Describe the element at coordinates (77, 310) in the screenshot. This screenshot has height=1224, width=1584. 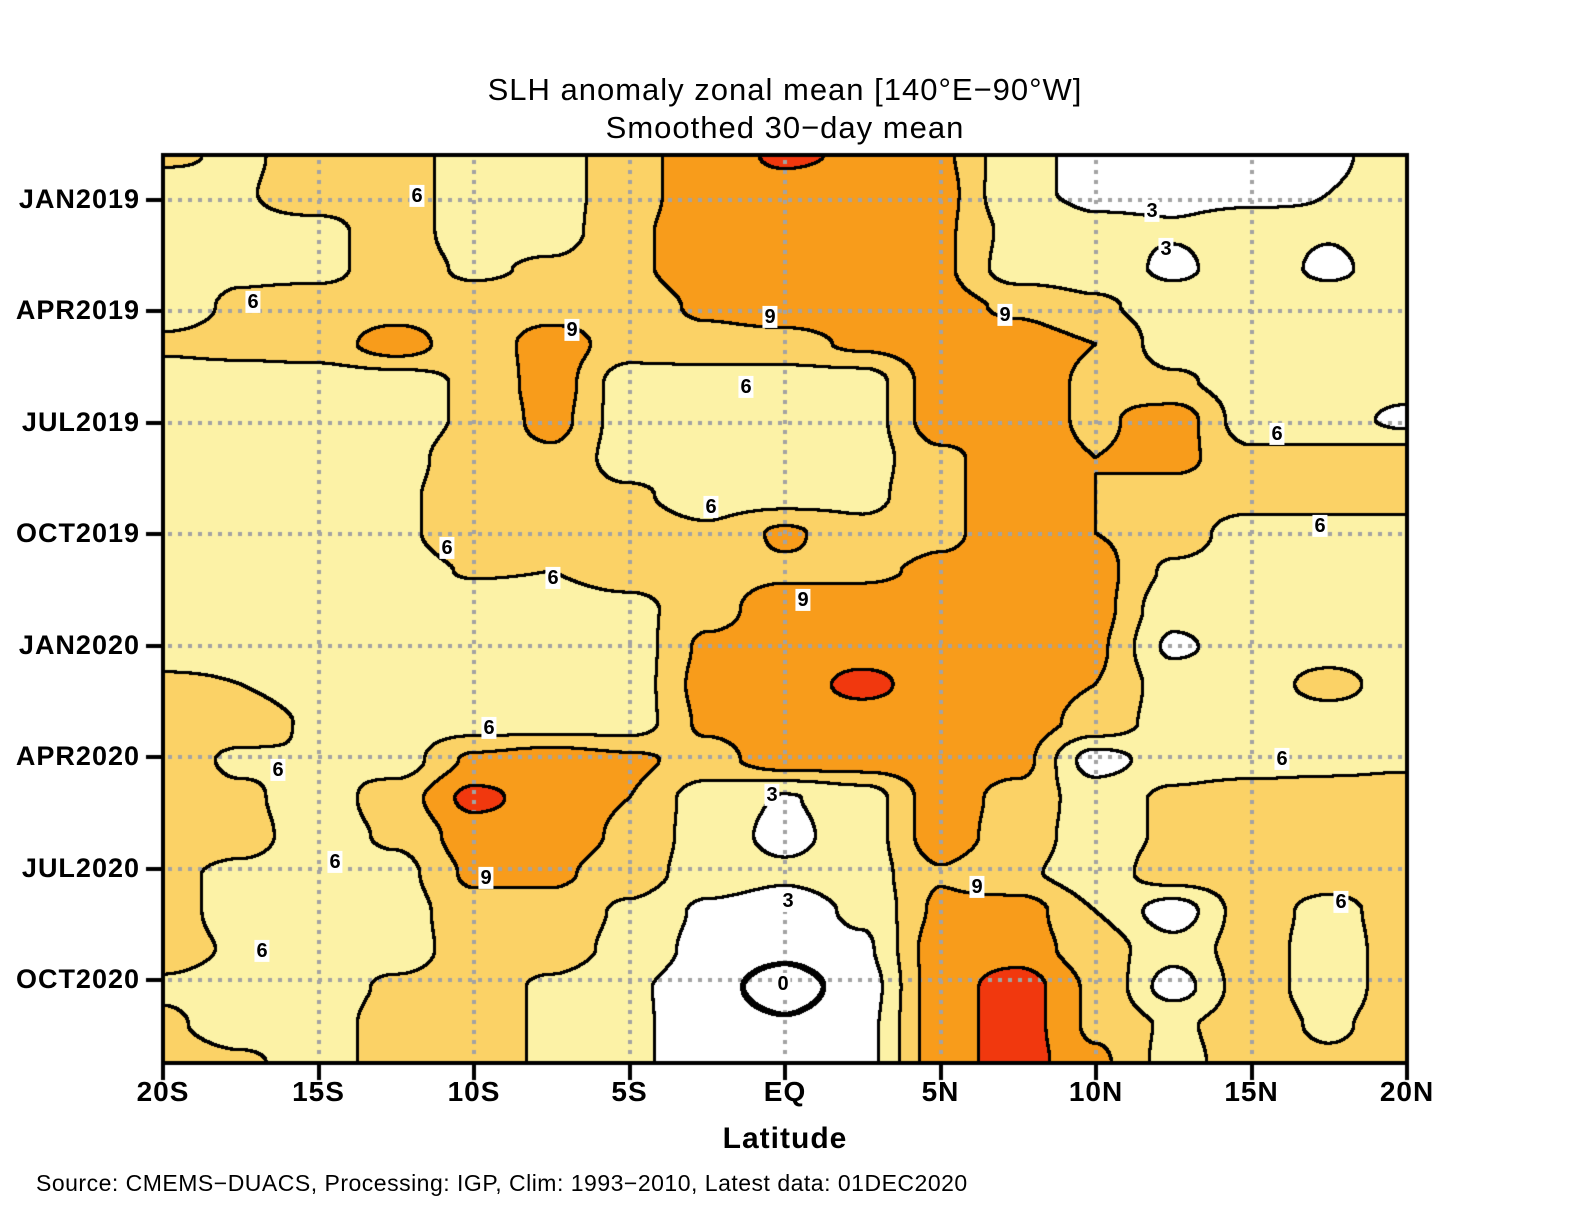
I see `y-tick-label: APR2019` at that location.